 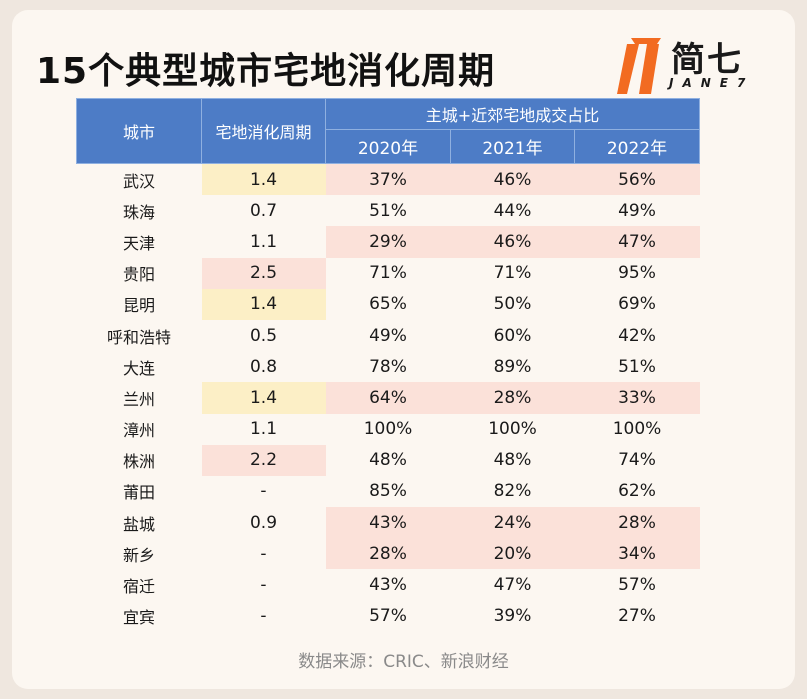 I want to click on cell-city: 昆明, so click(x=138, y=306).